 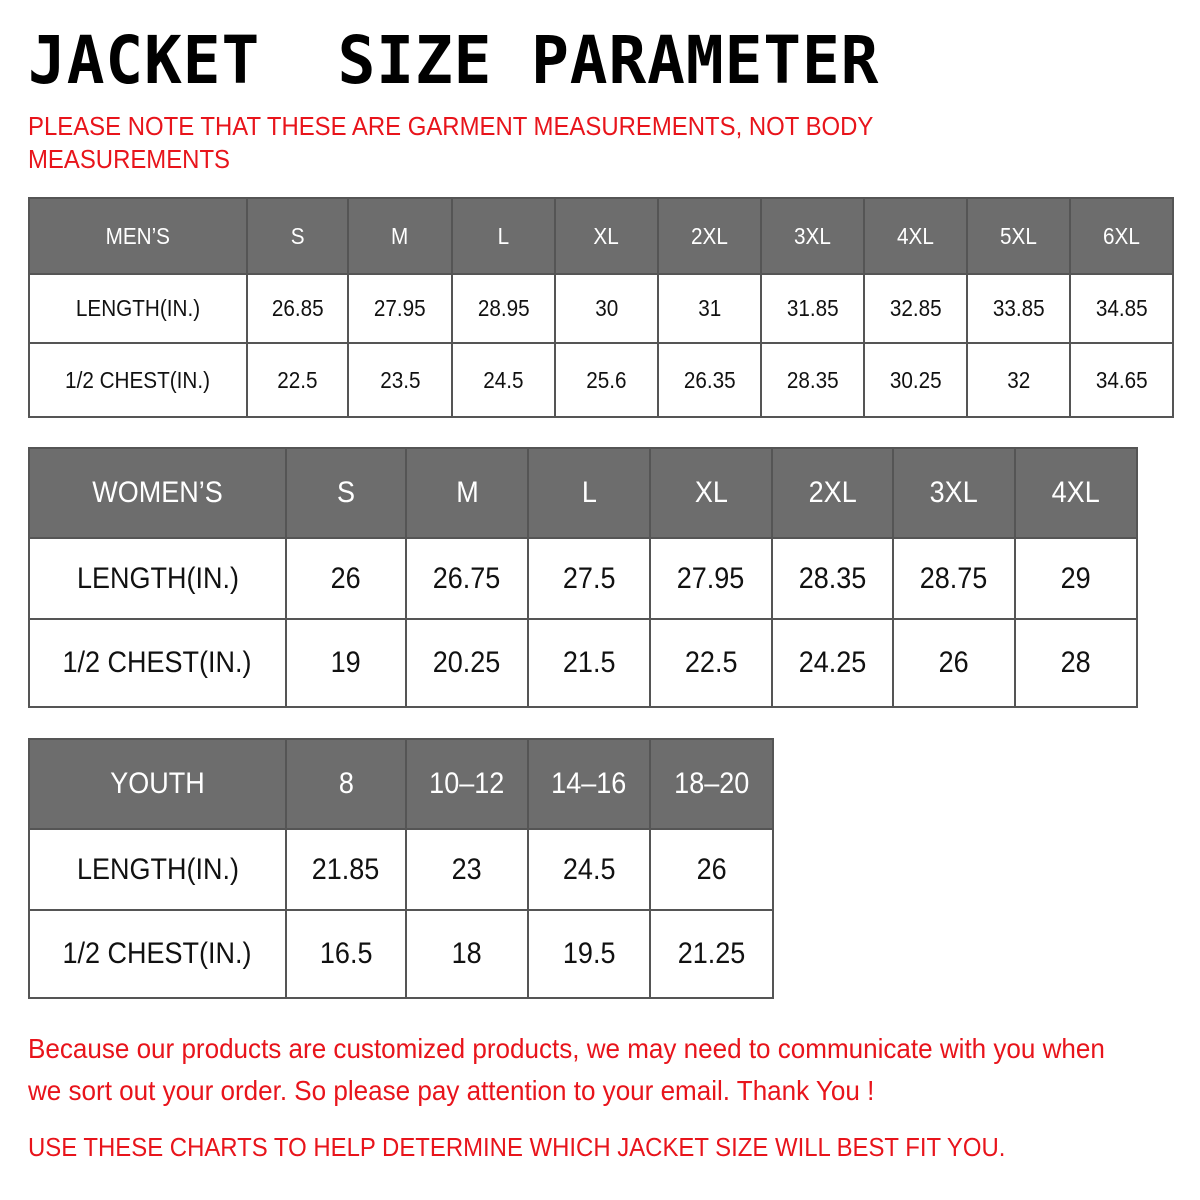 What do you see at coordinates (346, 784) in the screenshot?
I see `size-header-cell: 8` at bounding box center [346, 784].